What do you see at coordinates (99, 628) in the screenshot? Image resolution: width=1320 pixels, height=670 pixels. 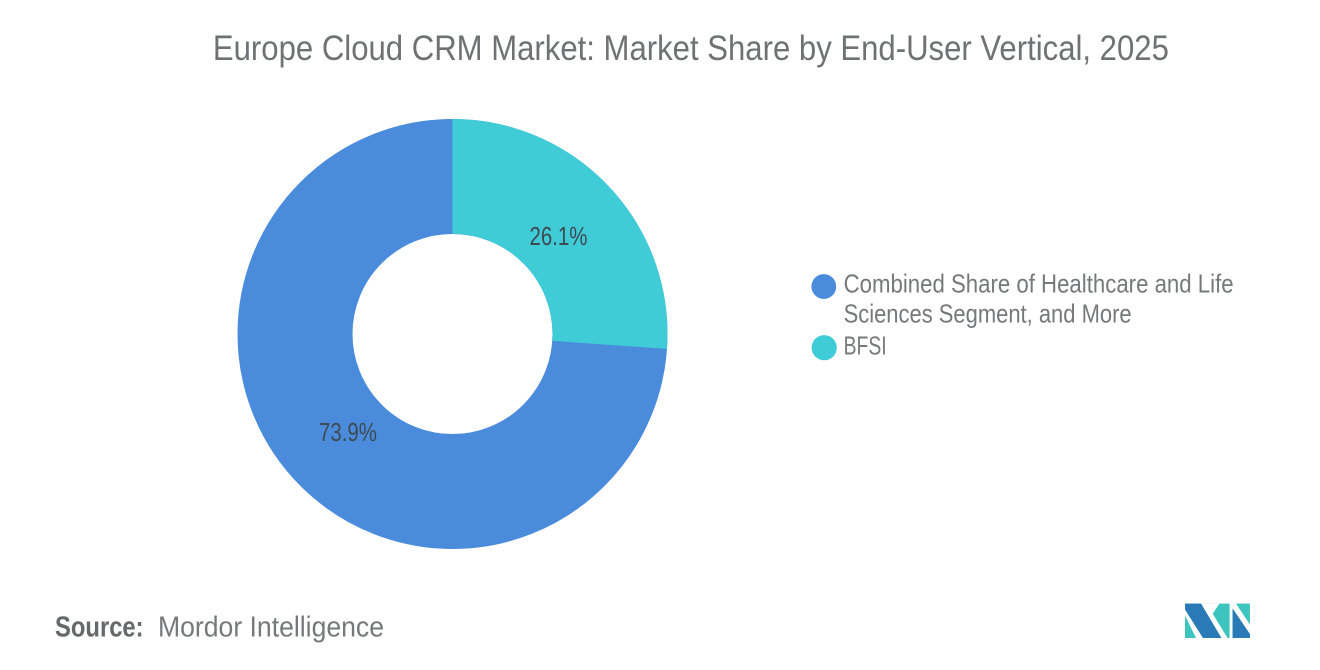 I see `svg-text: Source:` at bounding box center [99, 628].